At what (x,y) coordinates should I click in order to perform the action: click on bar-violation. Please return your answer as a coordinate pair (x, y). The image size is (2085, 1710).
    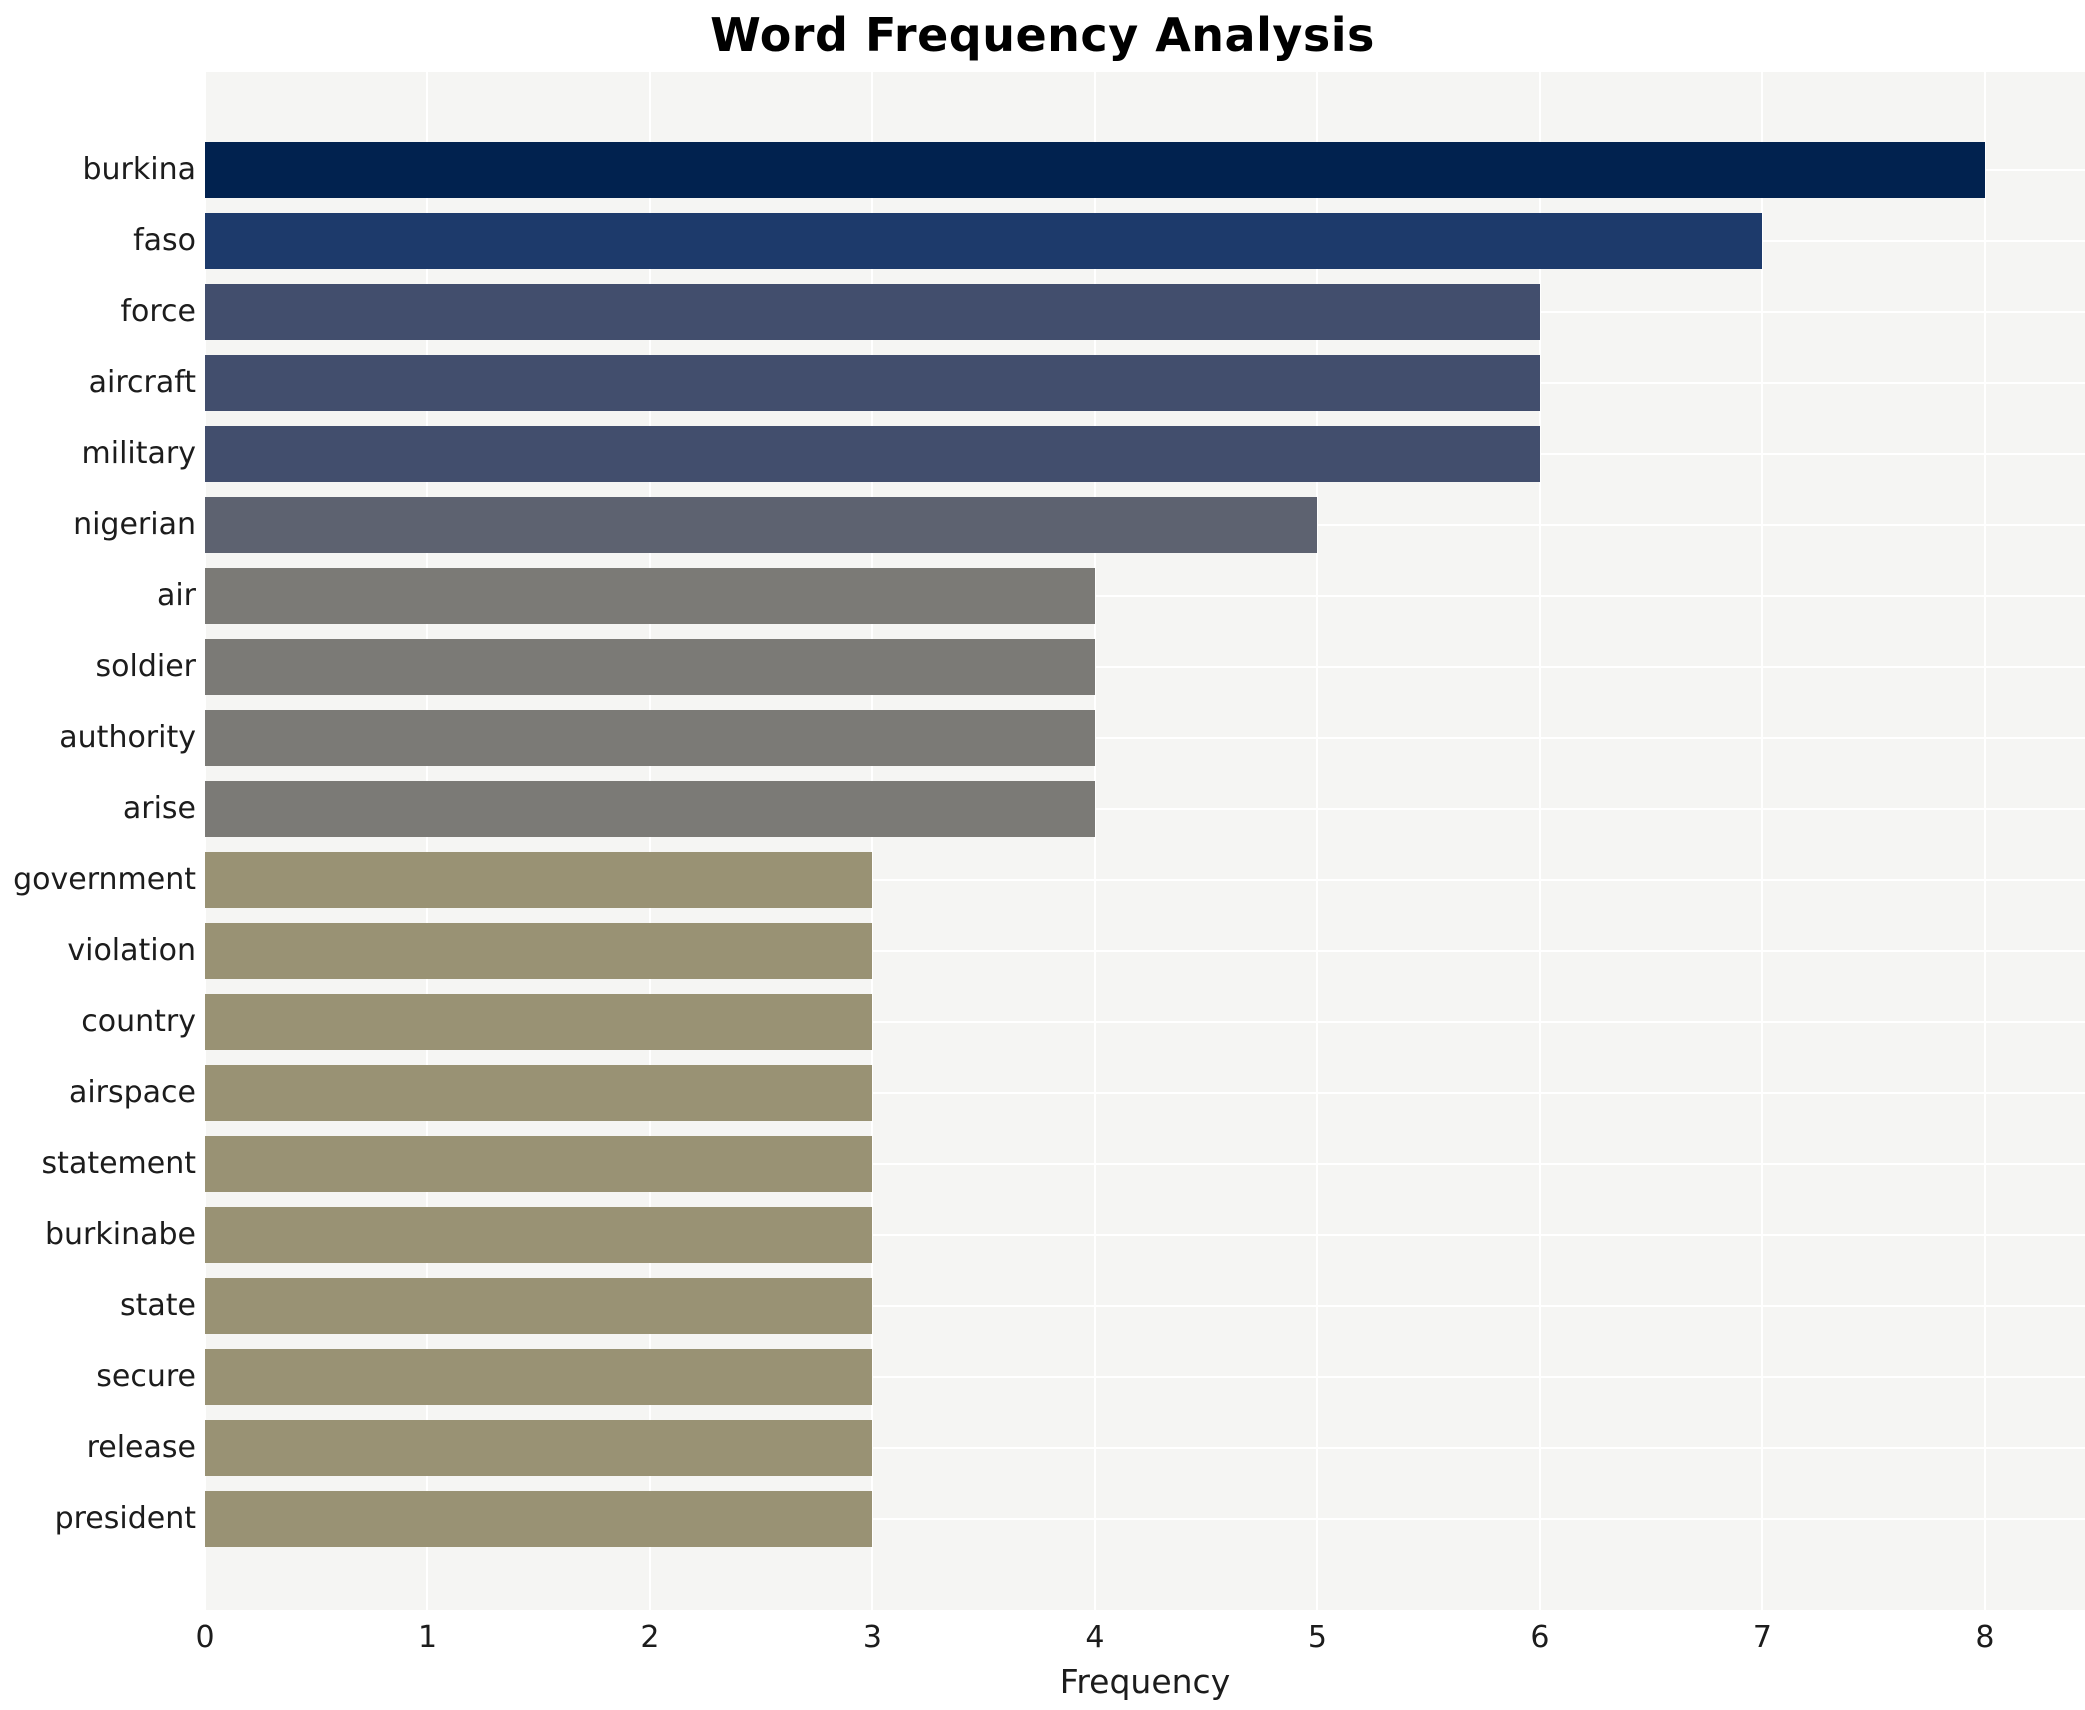
    Looking at the image, I should click on (539, 951).